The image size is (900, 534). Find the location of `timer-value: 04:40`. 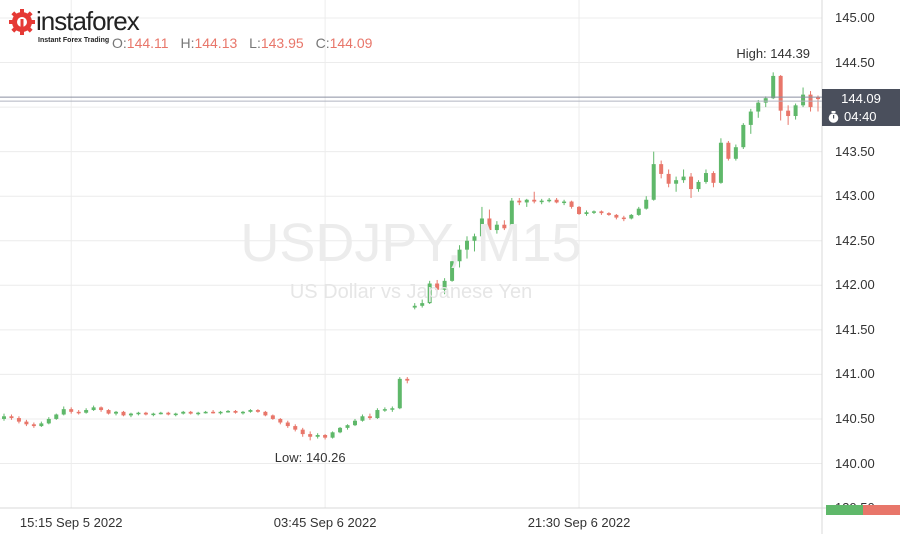

timer-value: 04:40 is located at coordinates (860, 116).